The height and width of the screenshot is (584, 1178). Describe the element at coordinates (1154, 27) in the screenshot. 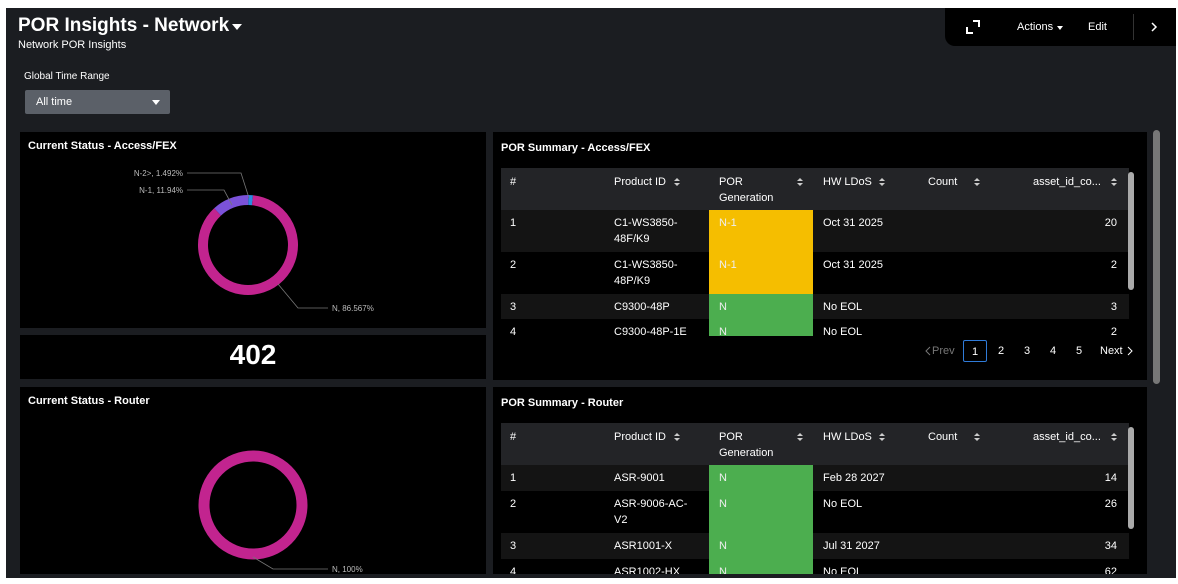

I see `collapse-chevron` at that location.